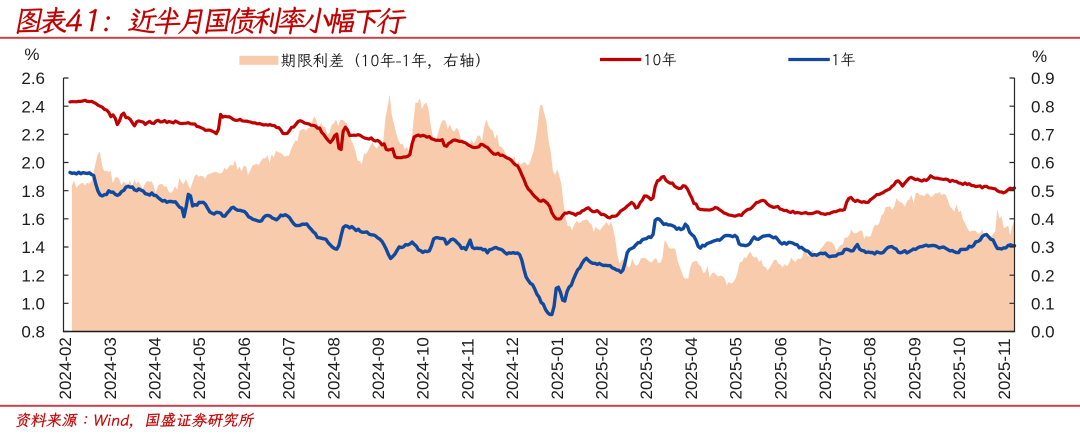 The height and width of the screenshot is (434, 1080). Describe the element at coordinates (33, 275) in the screenshot. I see `svg-text: 1.2` at that location.